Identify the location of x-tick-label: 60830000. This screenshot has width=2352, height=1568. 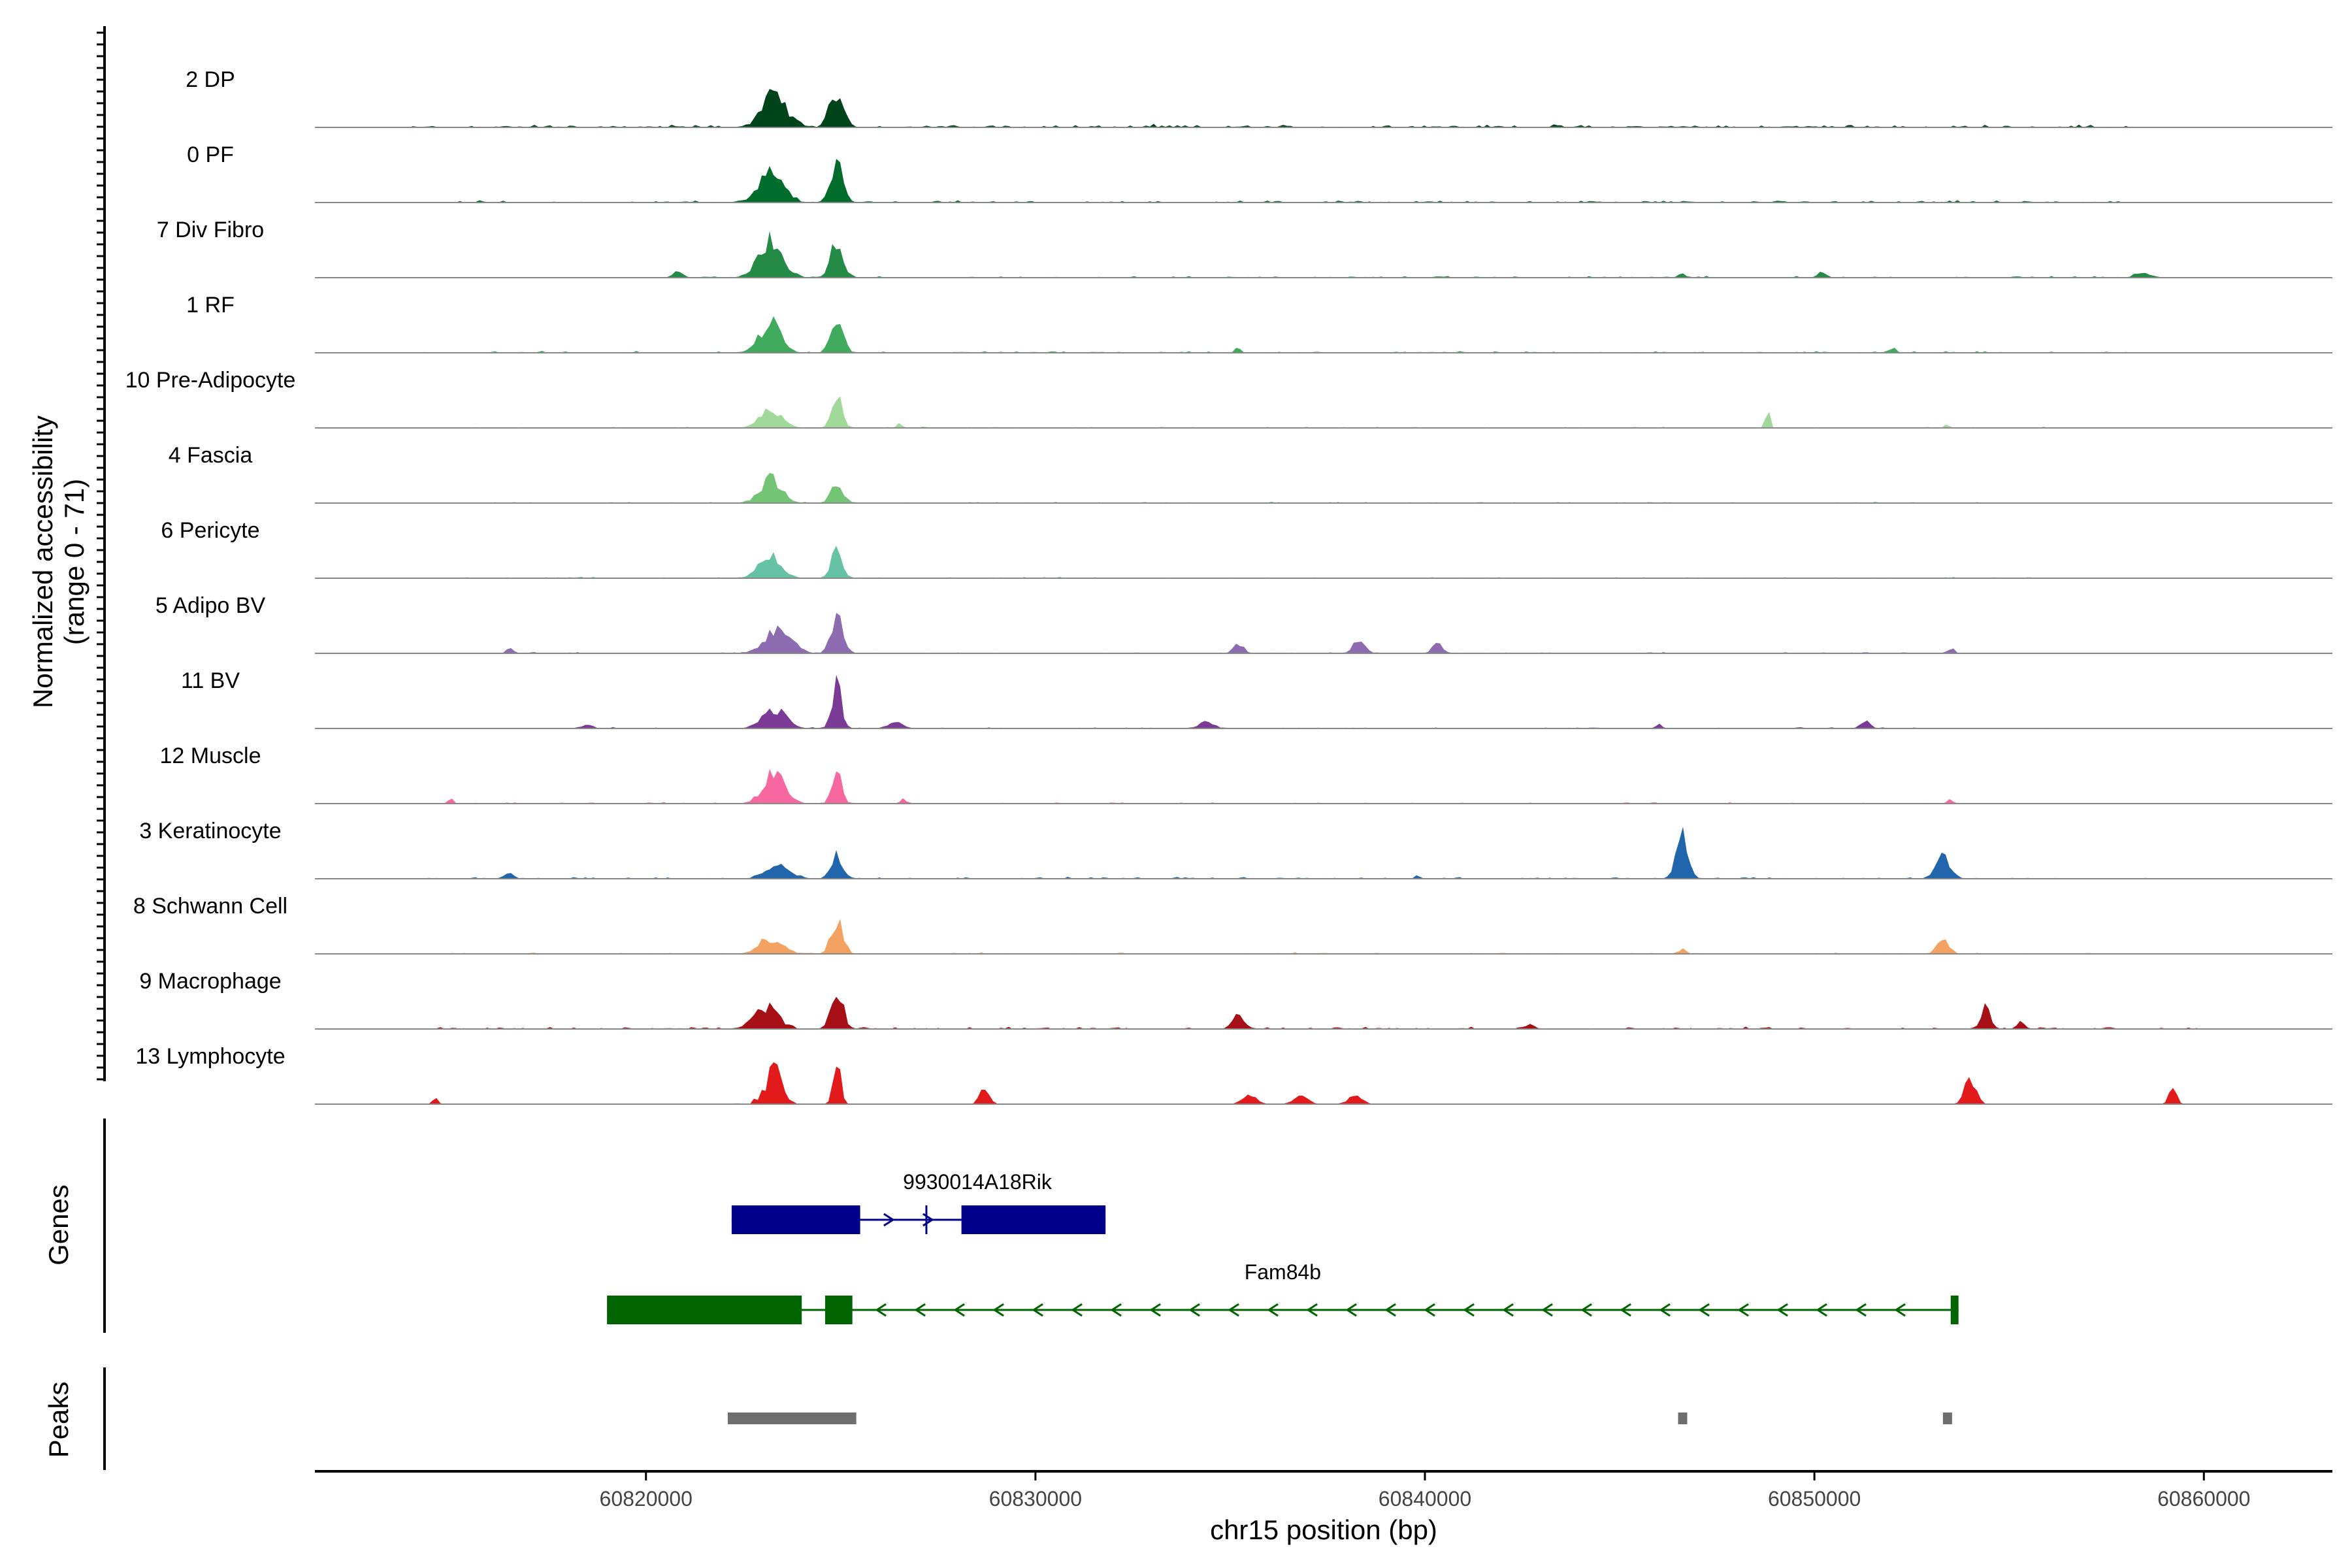
(1035, 1499).